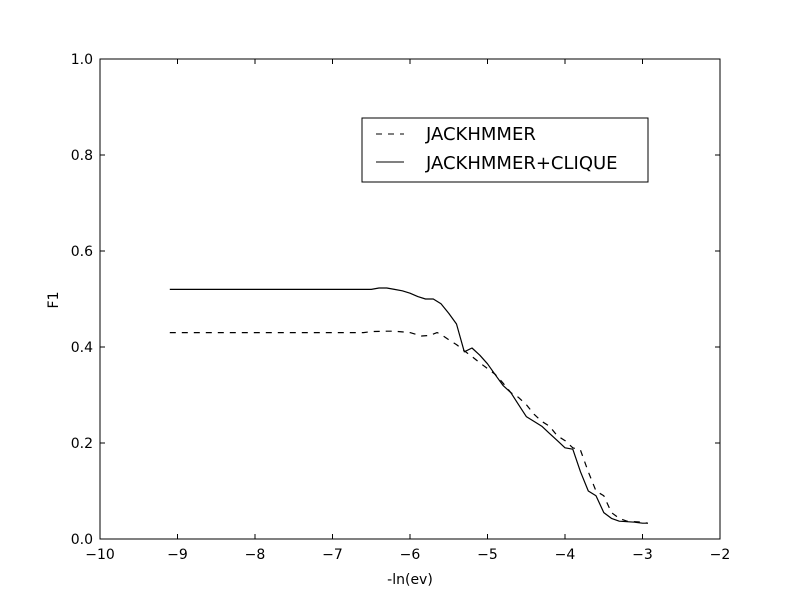 Image resolution: width=800 pixels, height=600 pixels. What do you see at coordinates (487, 555) in the screenshot?
I see `x-tick-label: −5` at bounding box center [487, 555].